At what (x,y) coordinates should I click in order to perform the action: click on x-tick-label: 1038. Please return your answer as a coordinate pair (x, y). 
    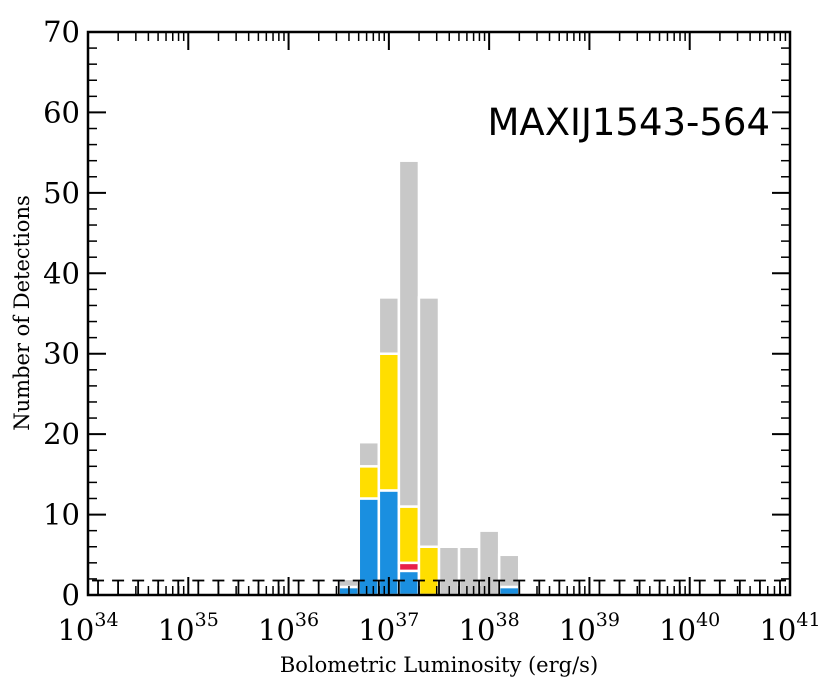
    Looking at the image, I should click on (489, 628).